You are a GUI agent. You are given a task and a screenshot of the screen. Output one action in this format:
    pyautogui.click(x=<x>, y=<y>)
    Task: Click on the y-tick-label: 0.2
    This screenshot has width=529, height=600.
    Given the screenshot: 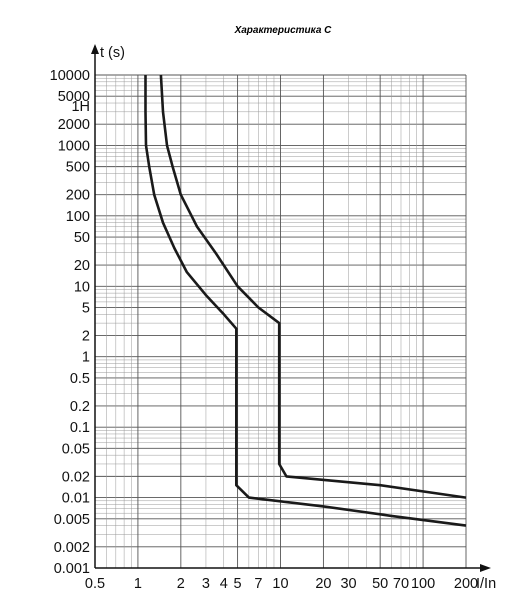 What is the action you would take?
    pyautogui.click(x=80, y=407)
    